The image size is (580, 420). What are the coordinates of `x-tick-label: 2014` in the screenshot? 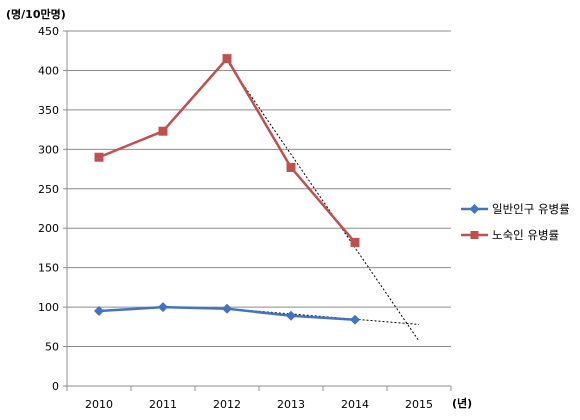 It's located at (355, 404).